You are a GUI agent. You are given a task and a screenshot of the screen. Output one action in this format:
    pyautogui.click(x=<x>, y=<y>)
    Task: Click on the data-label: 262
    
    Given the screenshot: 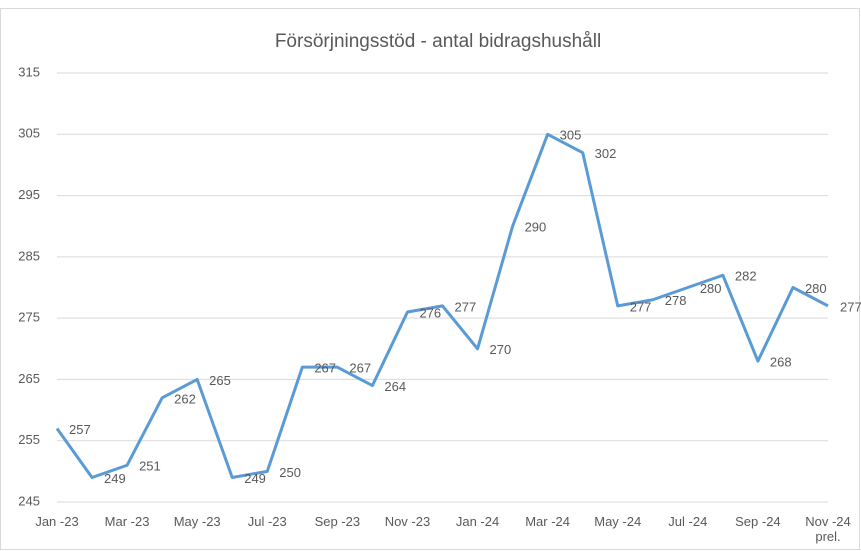 What is the action you would take?
    pyautogui.click(x=185, y=398)
    